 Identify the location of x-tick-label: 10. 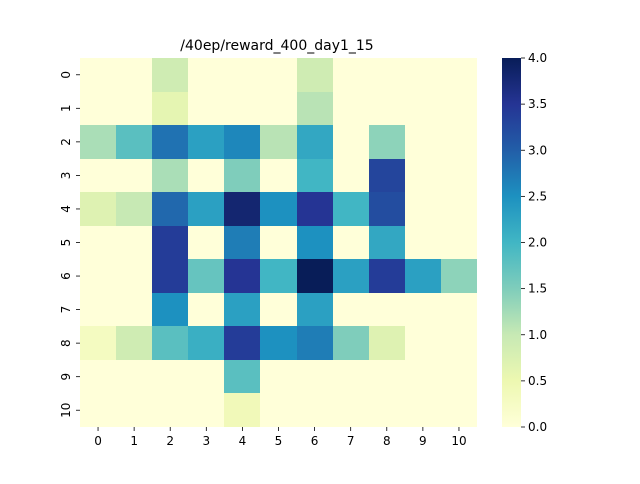
(458, 441).